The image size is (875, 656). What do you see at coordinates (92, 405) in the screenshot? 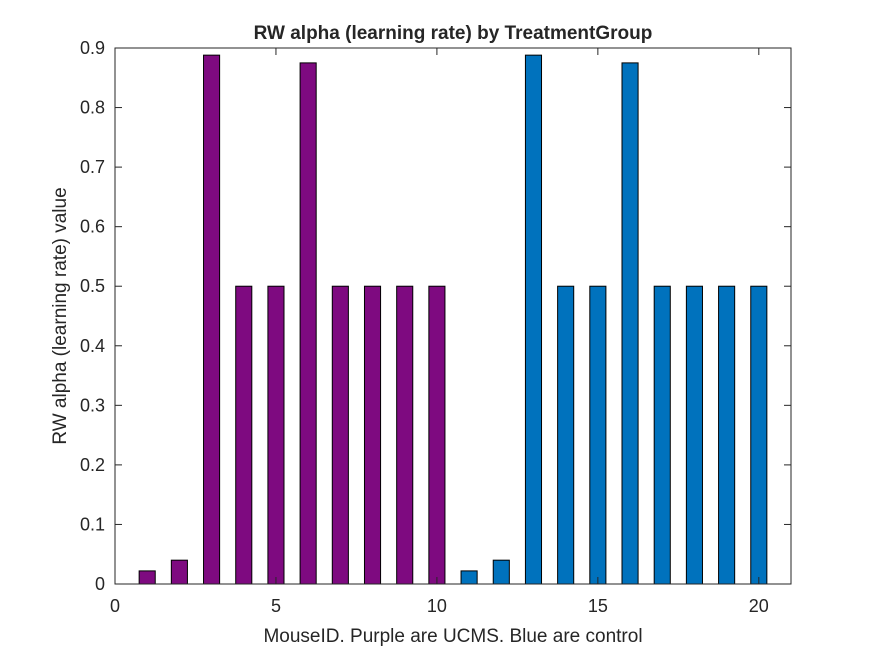
I see `y-tick-label: 0.3` at bounding box center [92, 405].